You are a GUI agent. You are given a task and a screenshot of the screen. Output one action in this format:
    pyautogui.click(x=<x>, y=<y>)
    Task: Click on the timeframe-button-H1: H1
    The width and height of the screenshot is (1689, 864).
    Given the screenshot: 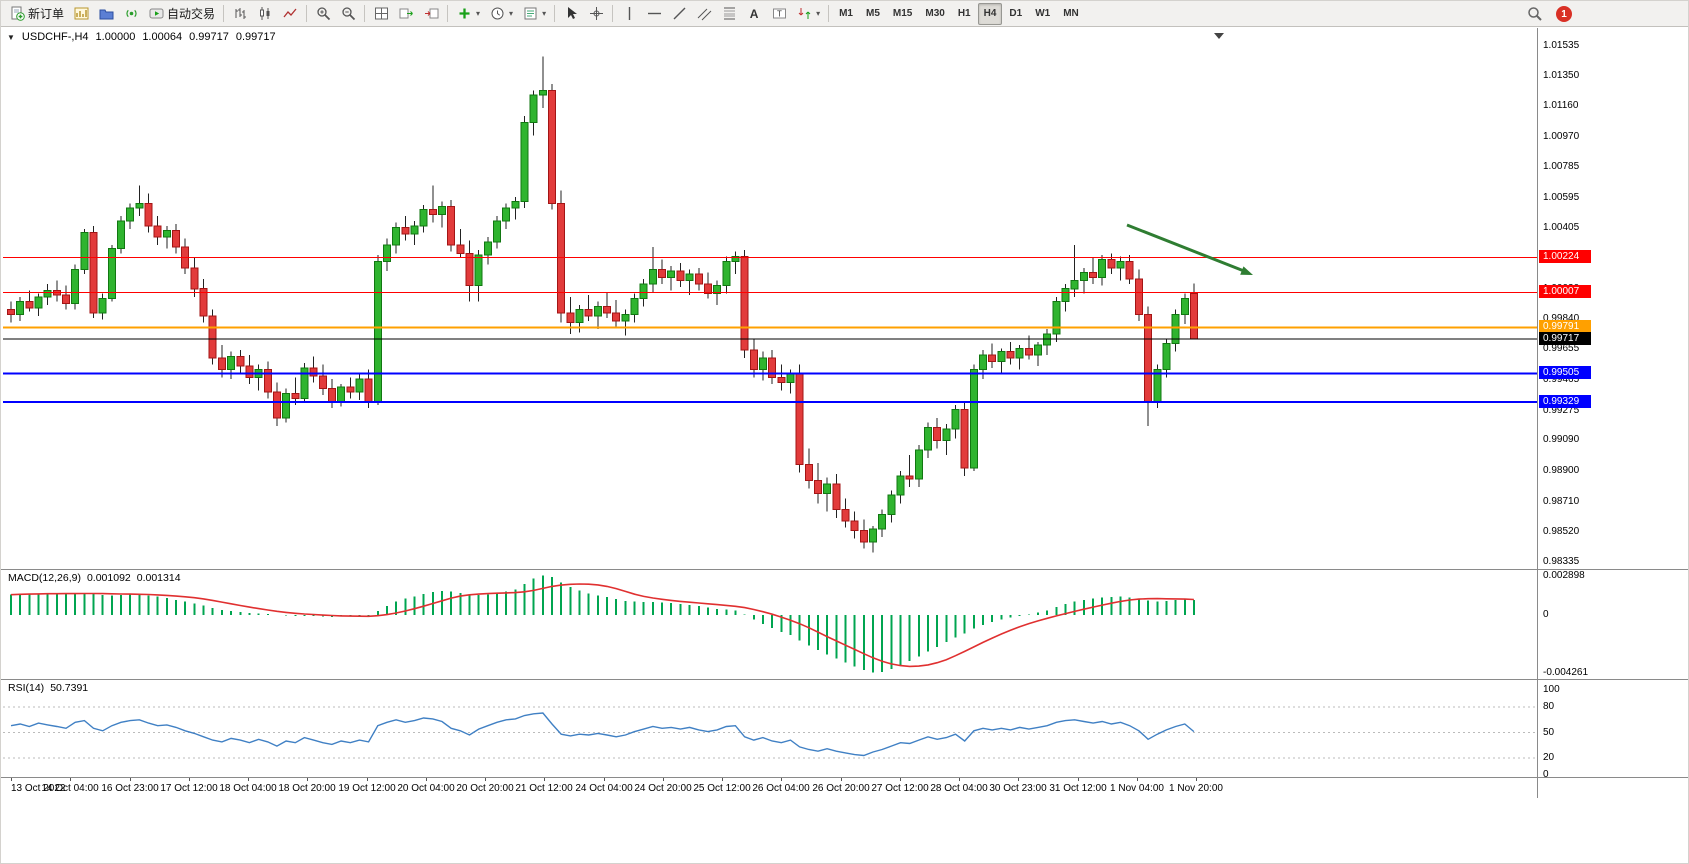 What is the action you would take?
    pyautogui.click(x=964, y=13)
    